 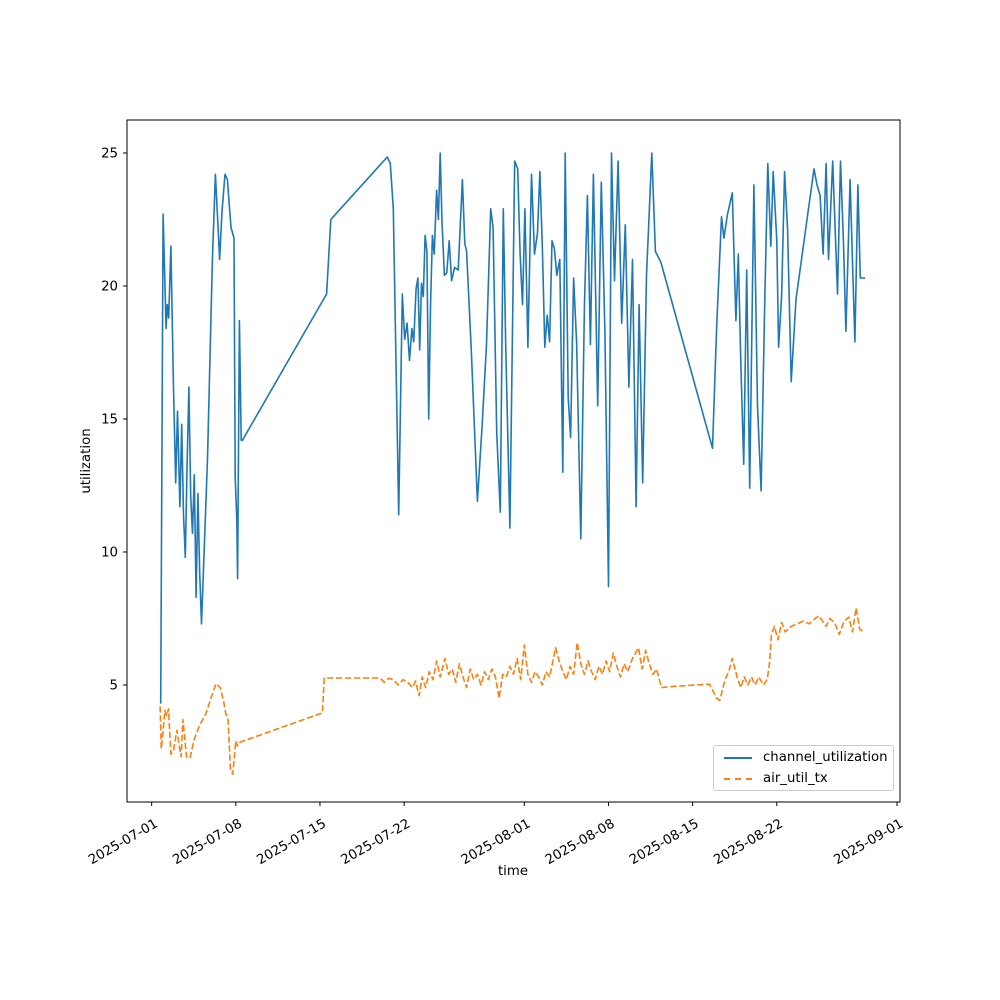 I want to click on x-tick-label: 2025-07-15, so click(x=292, y=842).